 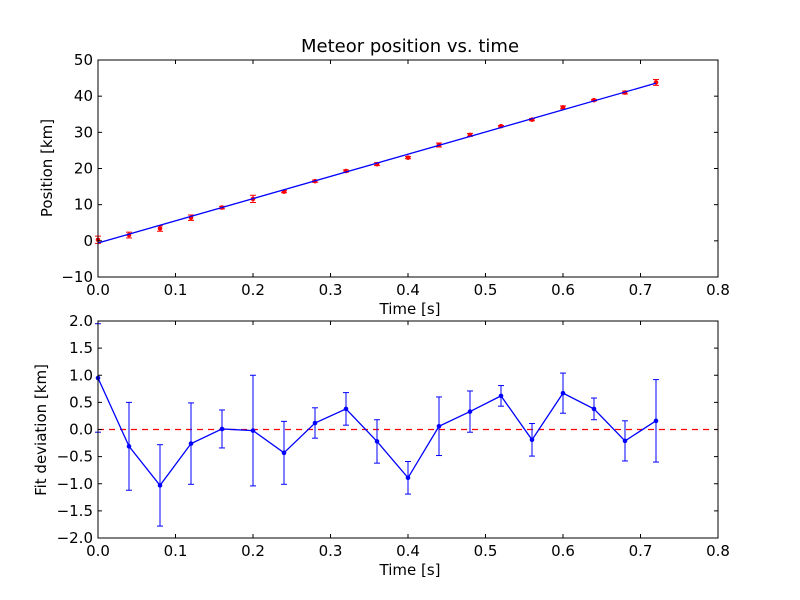 I want to click on y-tick-label: −1.0, so click(x=75, y=484).